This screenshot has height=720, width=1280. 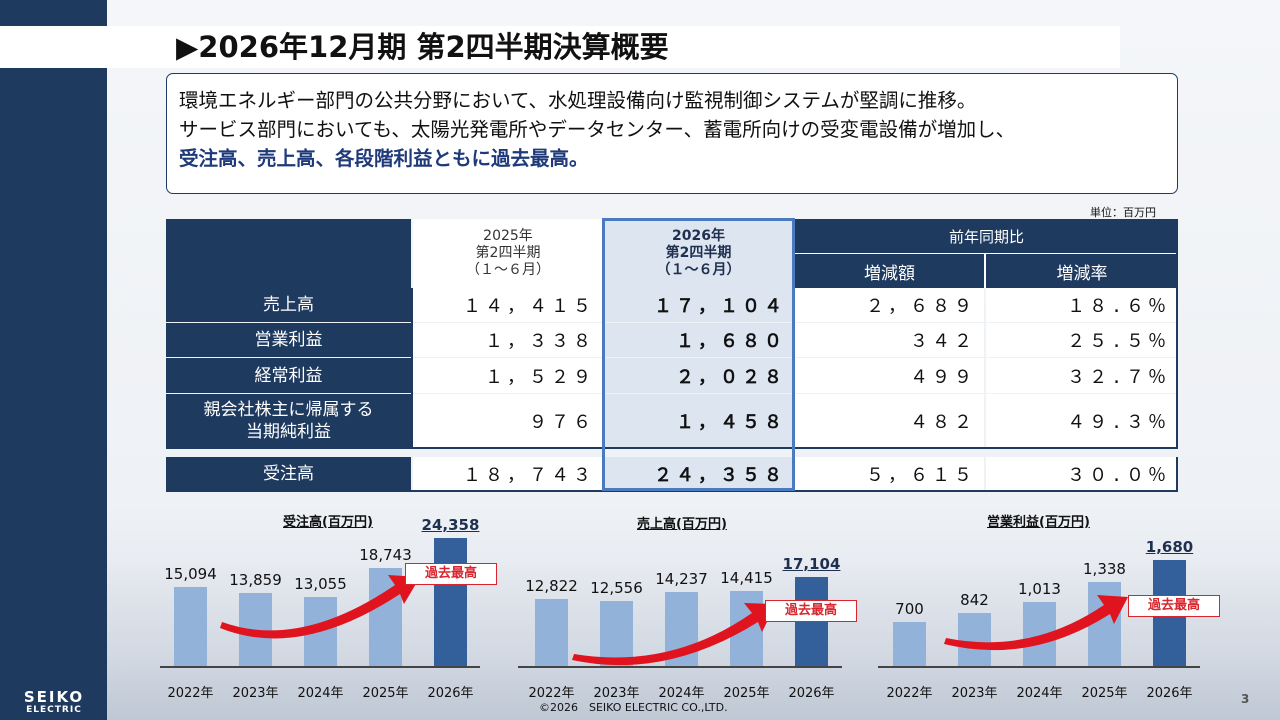 What do you see at coordinates (288, 375) in the screenshot?
I see `row-label: 経常利益` at bounding box center [288, 375].